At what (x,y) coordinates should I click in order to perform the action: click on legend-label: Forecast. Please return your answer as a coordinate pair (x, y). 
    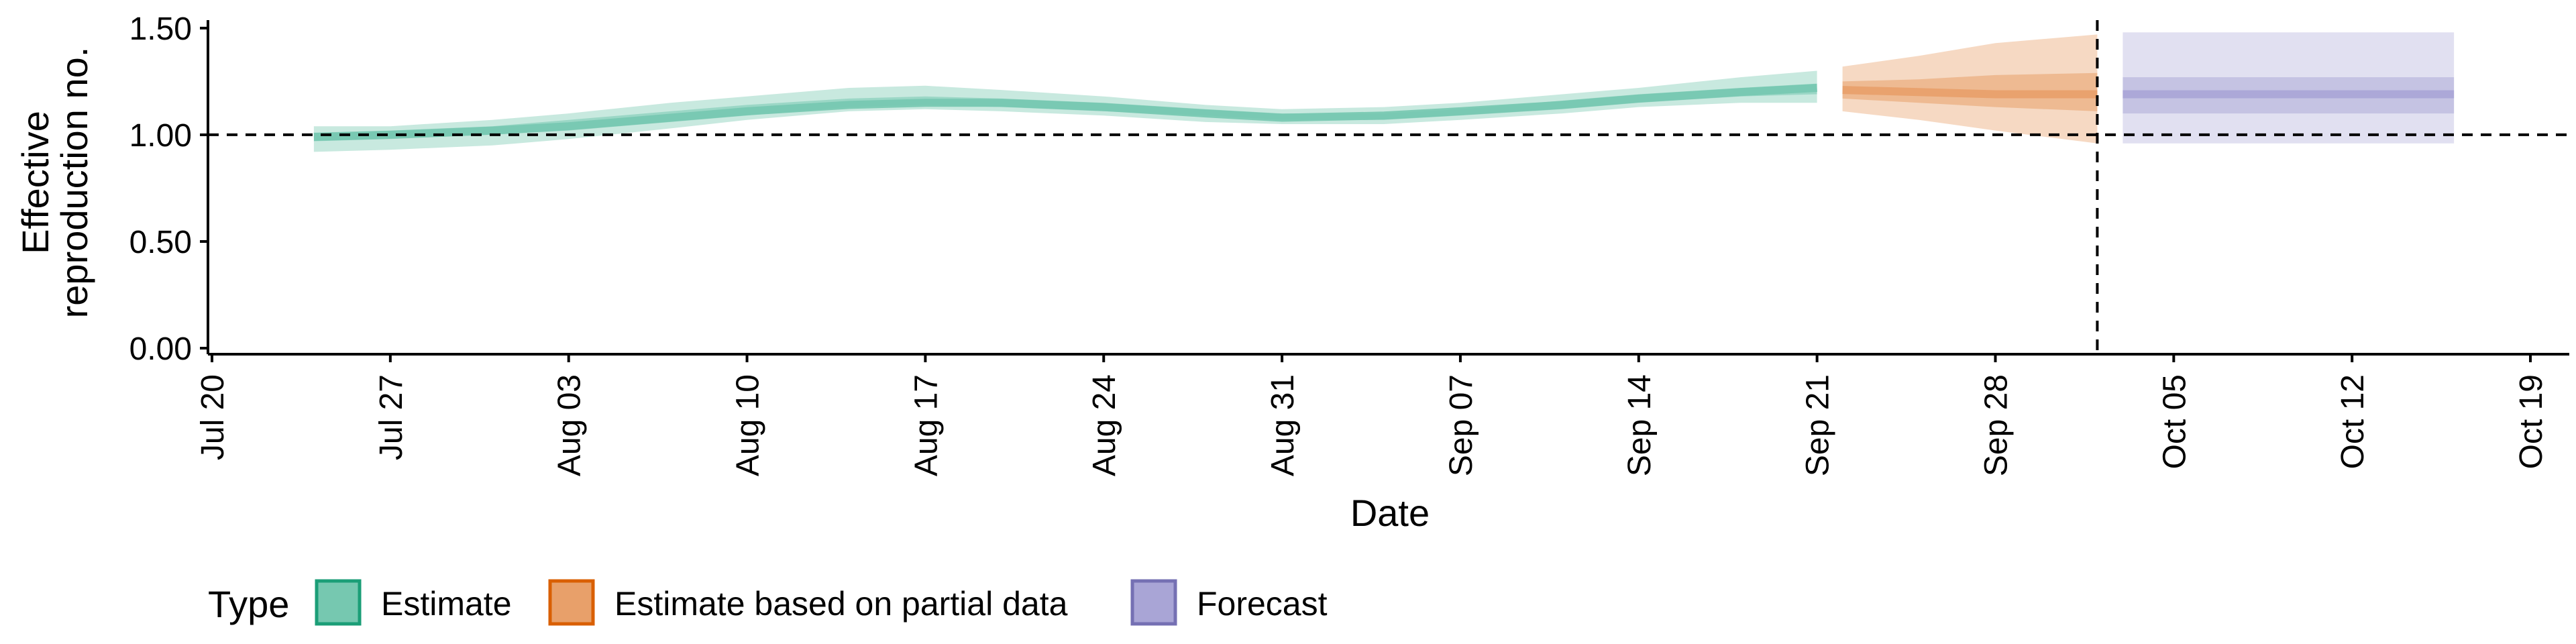
    Looking at the image, I should click on (1262, 604).